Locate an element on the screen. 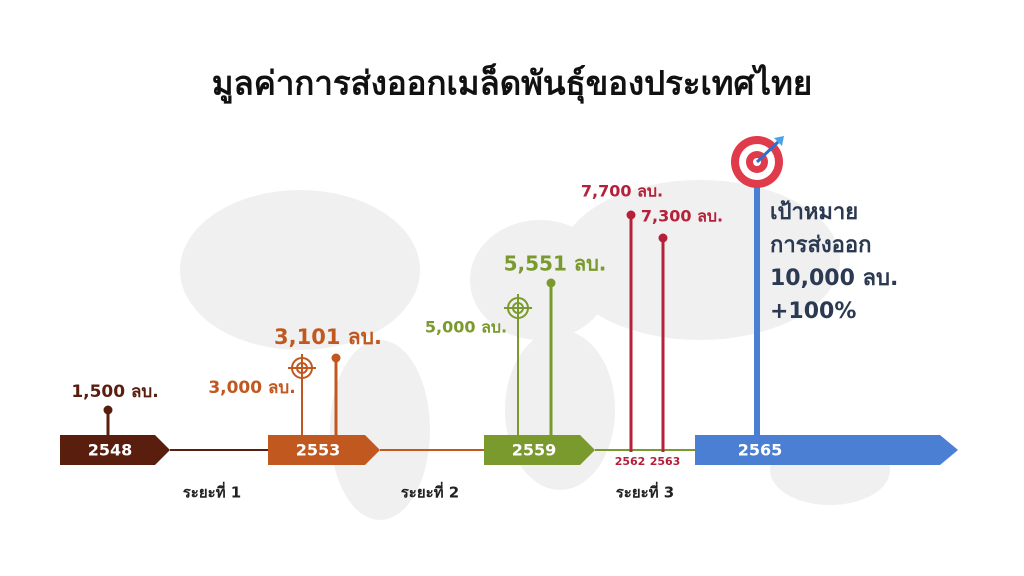 Image resolution: width=1024 pixels, height=576 pixels. year: 2563 is located at coordinates (665, 461).